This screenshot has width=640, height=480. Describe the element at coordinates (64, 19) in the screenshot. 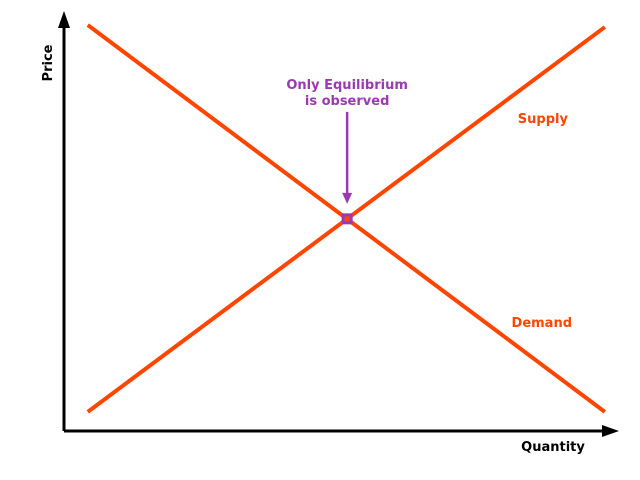

I see `y-axis-arrowhead-icon` at that location.